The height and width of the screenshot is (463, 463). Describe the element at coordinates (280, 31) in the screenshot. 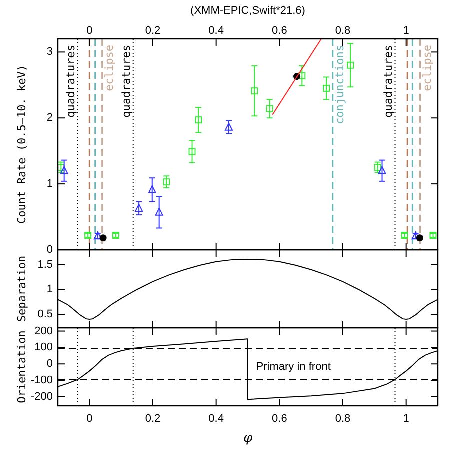

I see `x2-tick-label: 0.6` at that location.